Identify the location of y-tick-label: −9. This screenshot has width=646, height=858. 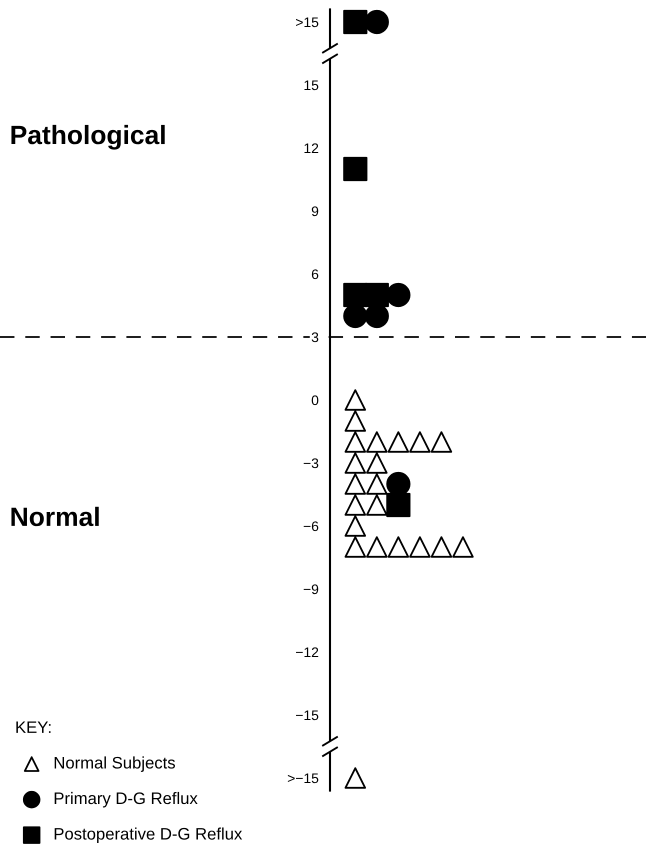
(311, 589).